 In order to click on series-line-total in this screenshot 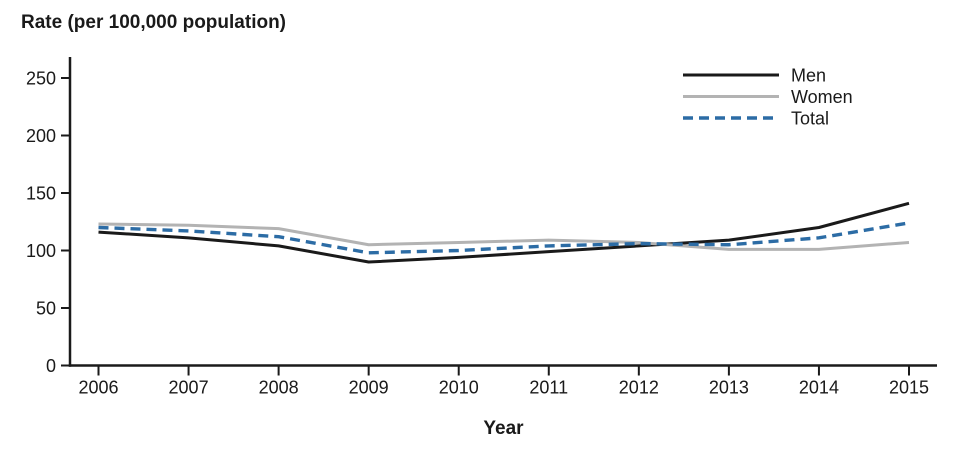, I will do `click(504, 238)`.